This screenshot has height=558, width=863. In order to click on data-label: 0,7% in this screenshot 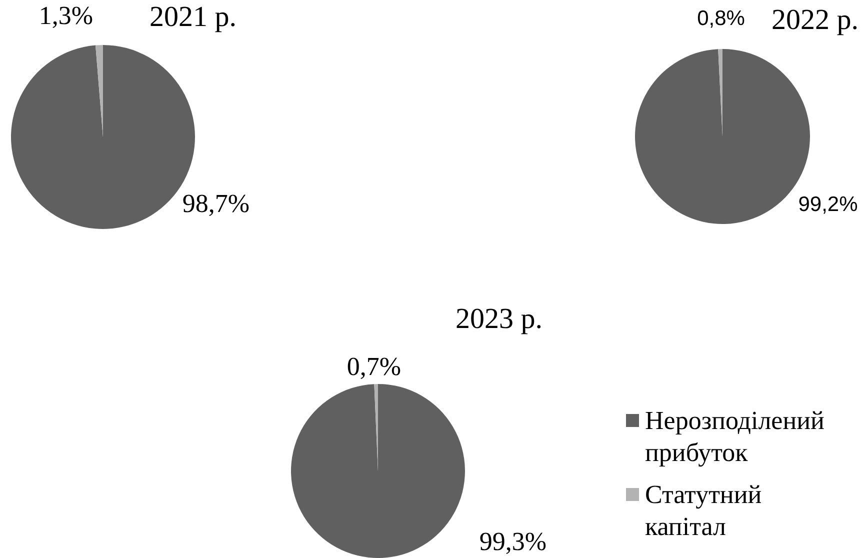, I will do `click(374, 366)`.